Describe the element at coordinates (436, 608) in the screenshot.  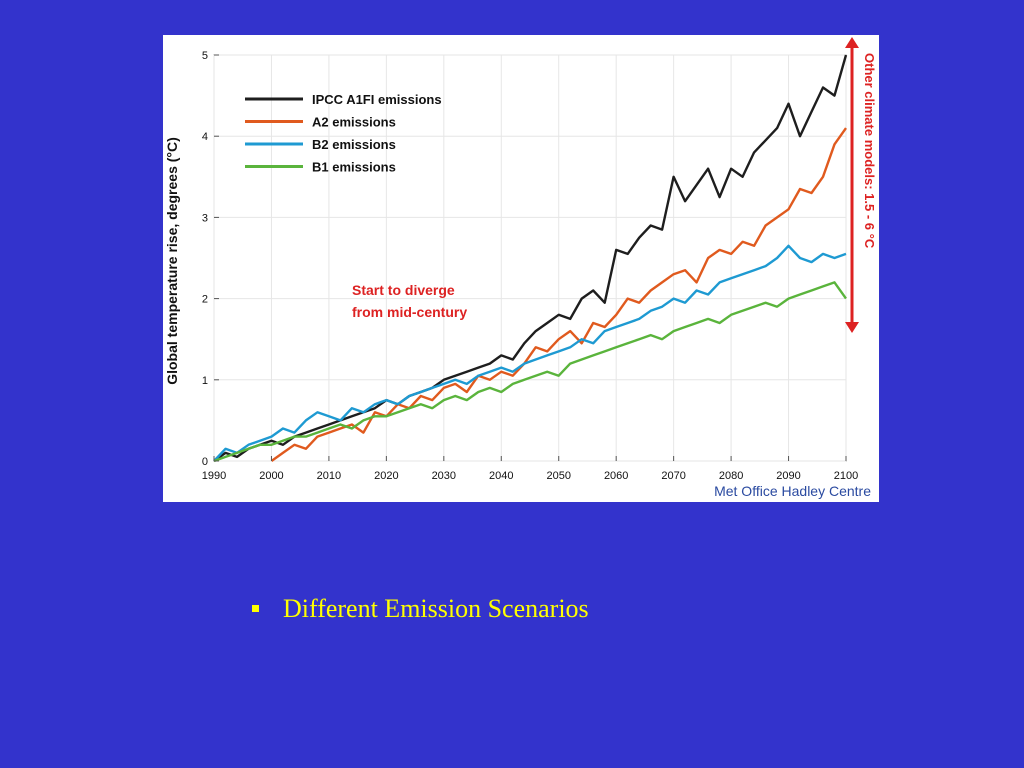
I see `bullet-text: Different Emission Scenarios` at that location.